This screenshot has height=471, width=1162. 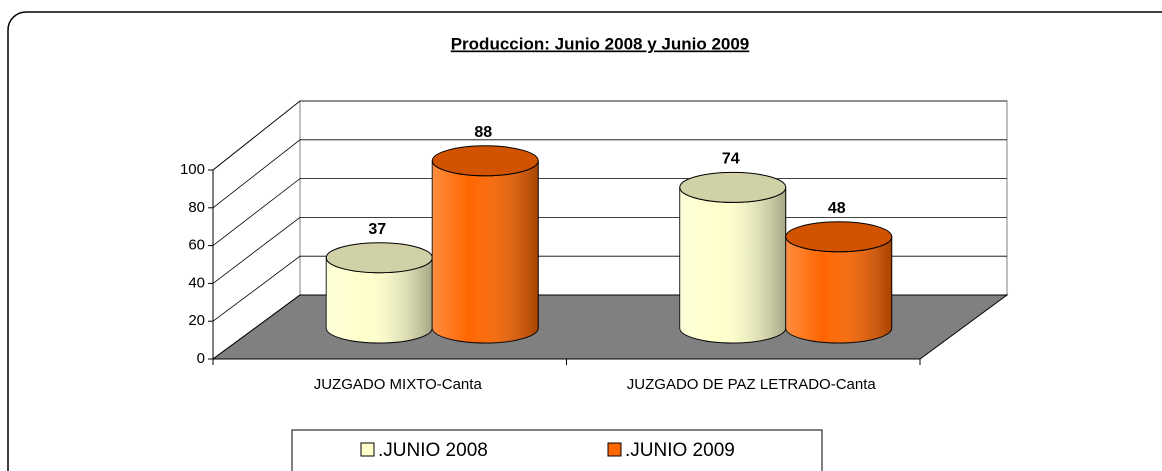 I want to click on y-tick-label: 20, so click(x=196, y=320).